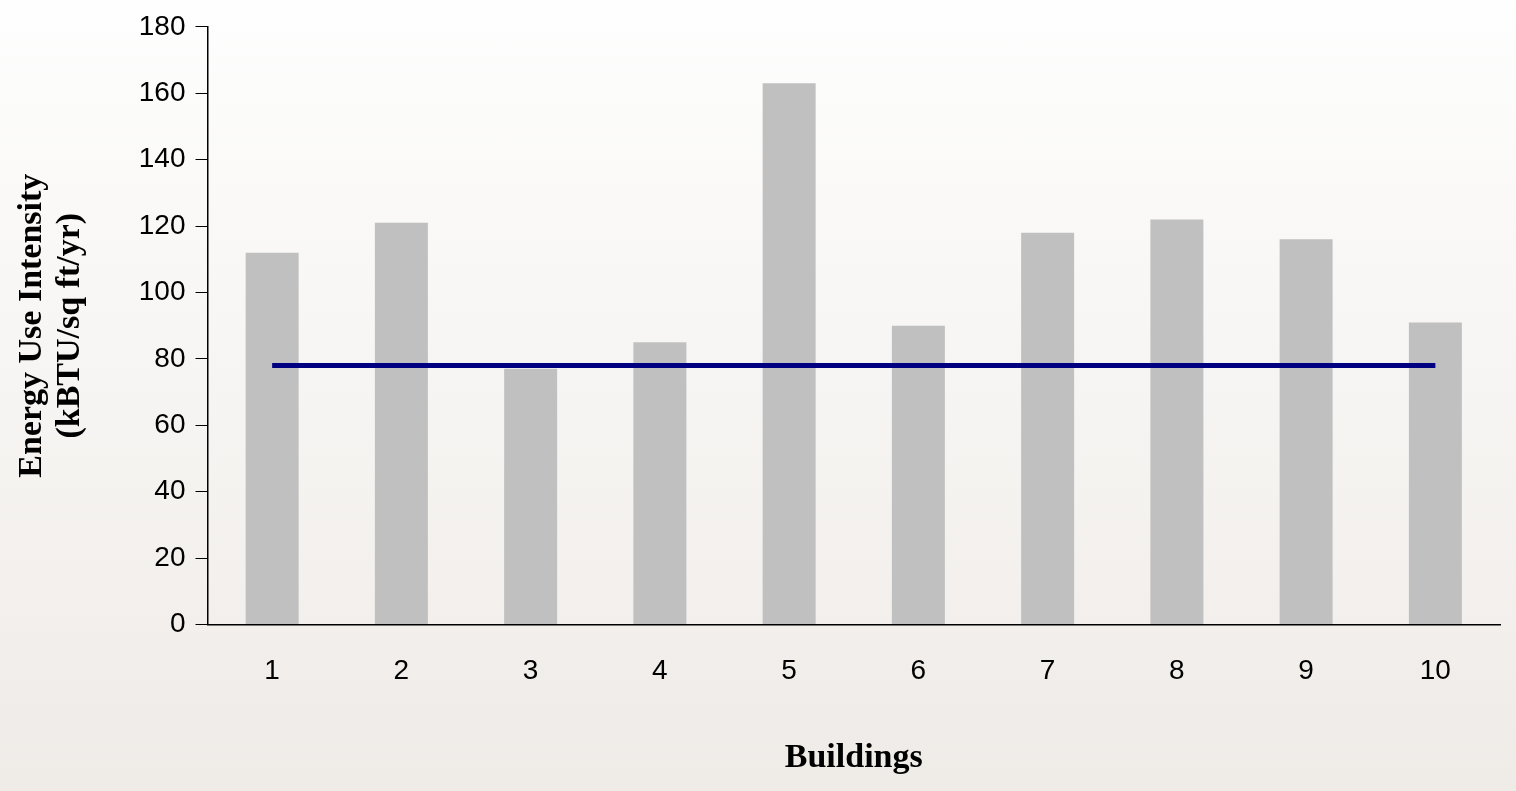 This screenshot has width=1516, height=791. Describe the element at coordinates (1306, 670) in the screenshot. I see `x-tick-label: 9` at that location.